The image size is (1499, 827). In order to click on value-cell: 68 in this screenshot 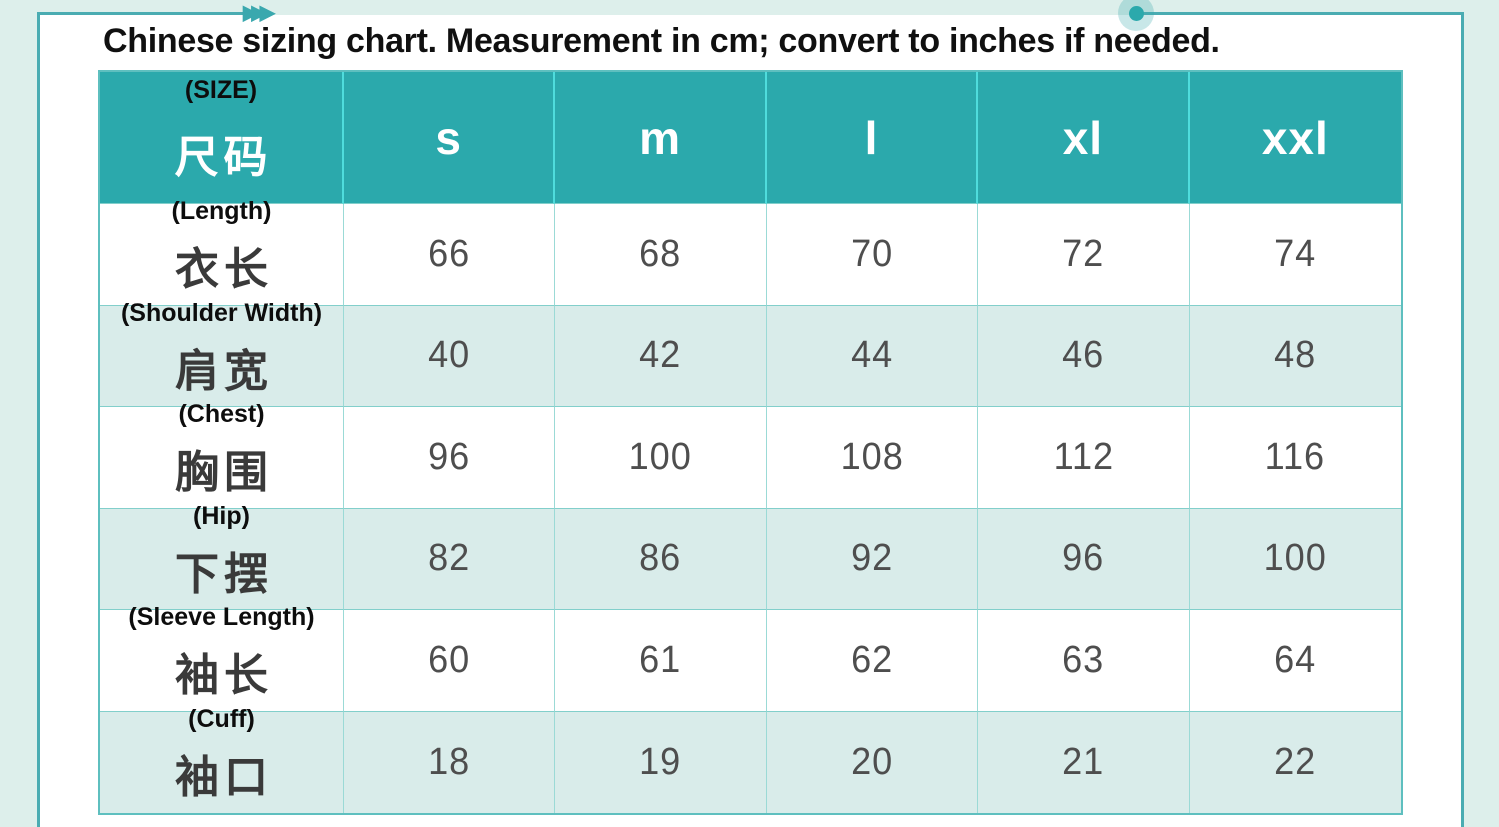, I will do `click(661, 255)`.